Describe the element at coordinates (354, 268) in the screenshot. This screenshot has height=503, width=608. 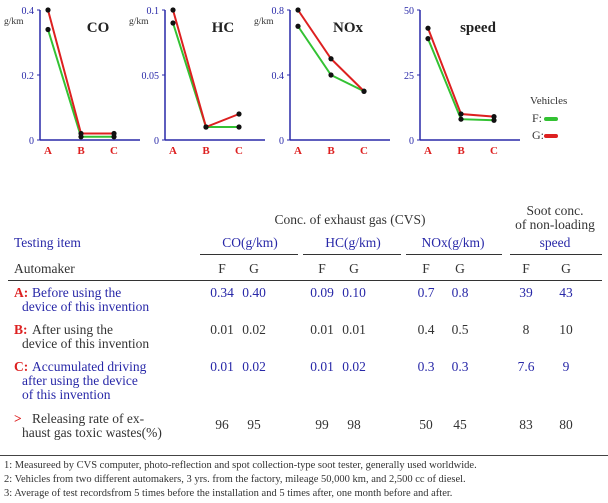
I see `subheader-hc-g: G` at that location.